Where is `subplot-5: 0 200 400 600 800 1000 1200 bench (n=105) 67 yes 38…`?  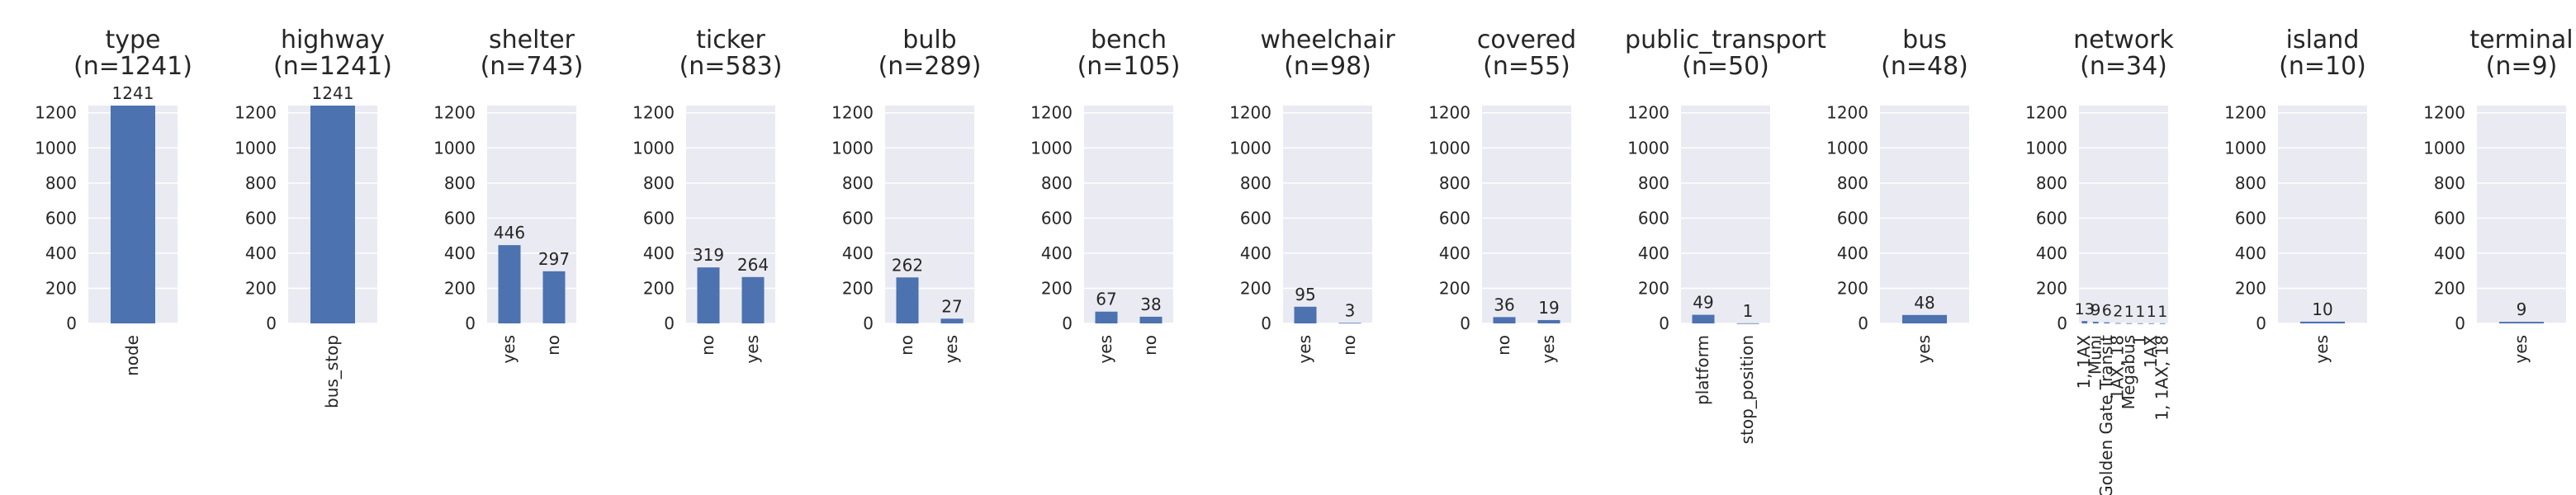
subplot-5: 0 200 400 600 800 1000 1200 bench (n=105) 67 yes 38… is located at coordinates (1105, 195).